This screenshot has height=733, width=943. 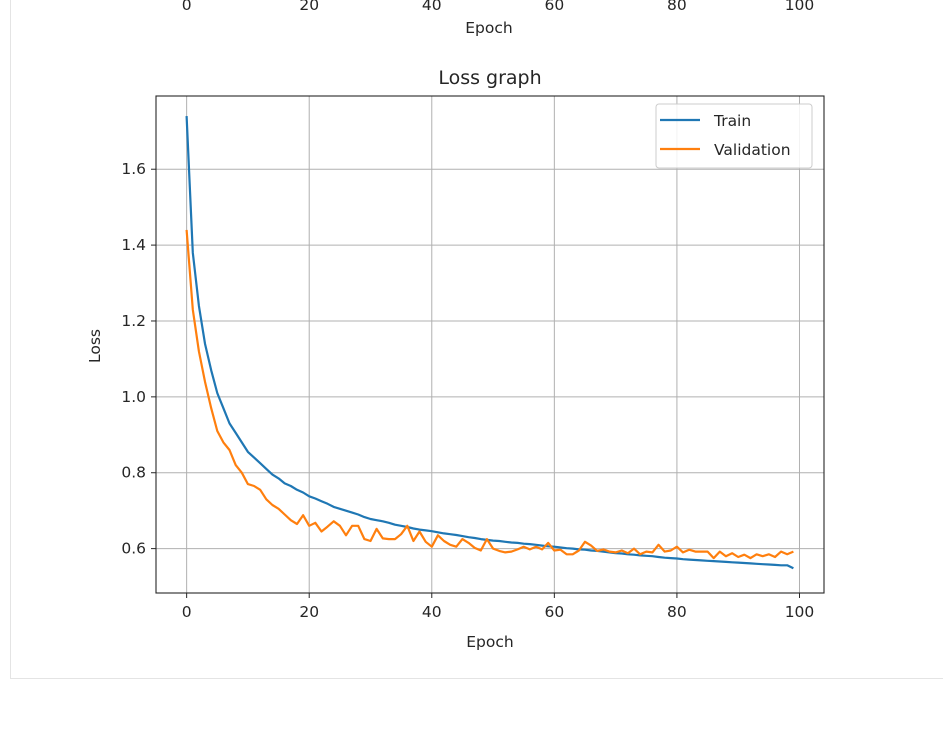 What do you see at coordinates (677, 7) in the screenshot?
I see `previous-x-tick-label: 80` at bounding box center [677, 7].